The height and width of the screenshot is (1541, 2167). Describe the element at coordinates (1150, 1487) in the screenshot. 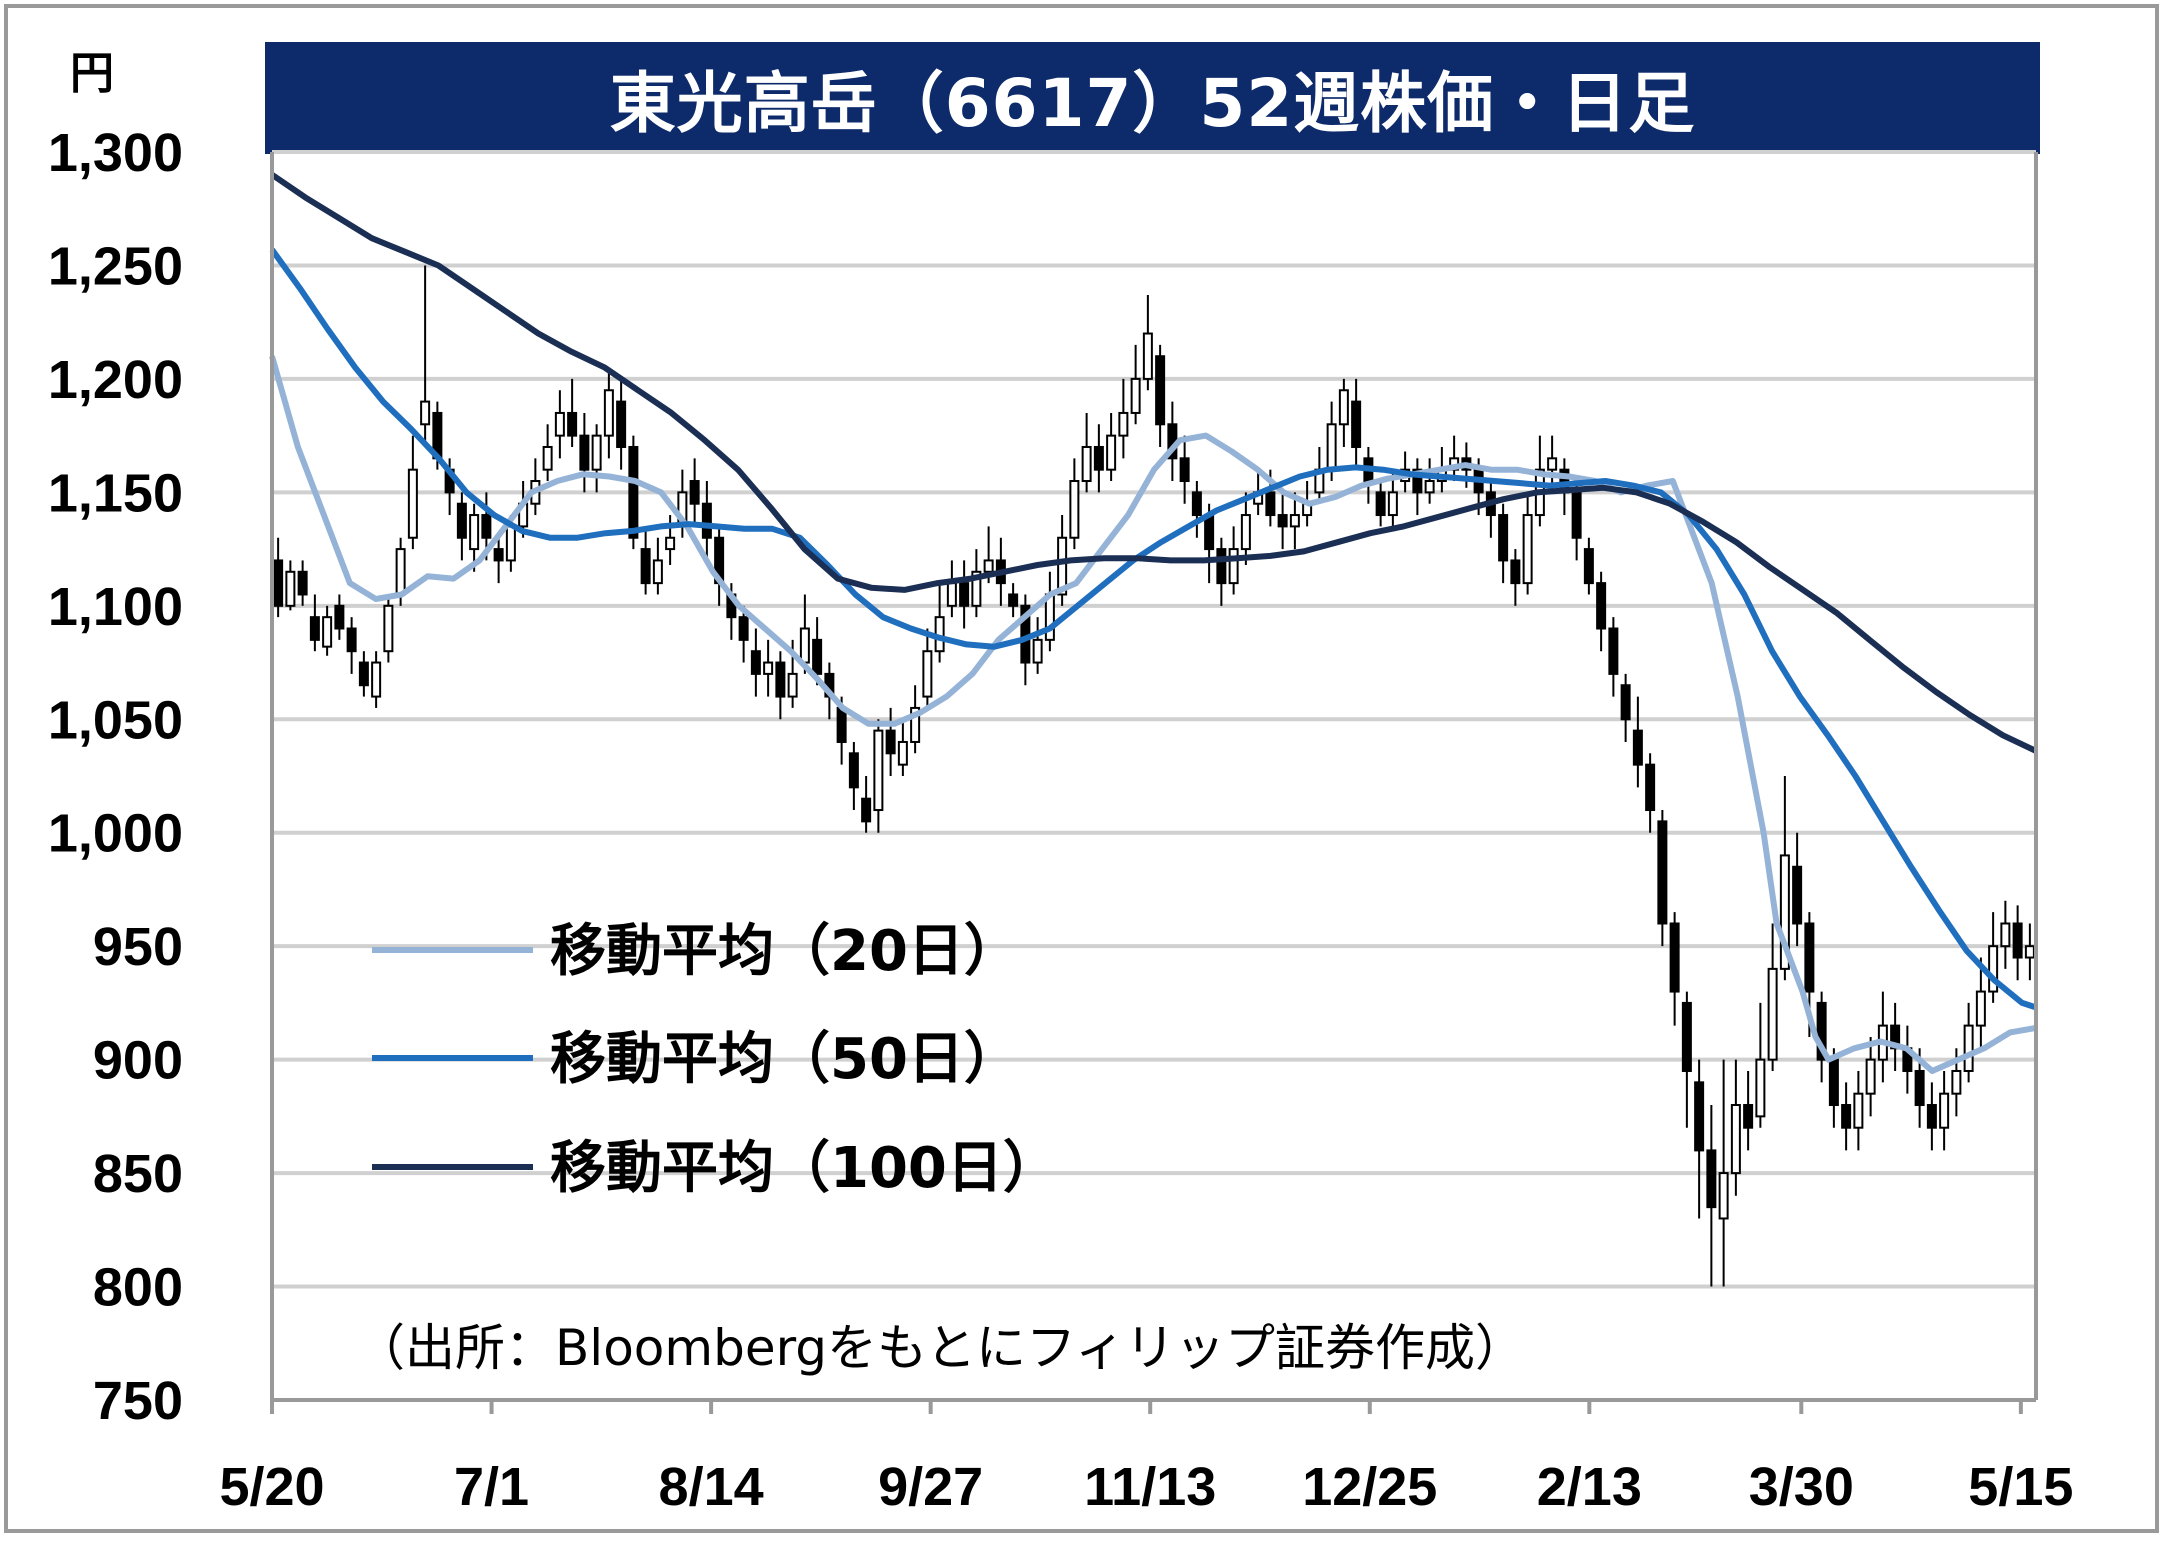

I see `x-tick-label: 11/13` at that location.